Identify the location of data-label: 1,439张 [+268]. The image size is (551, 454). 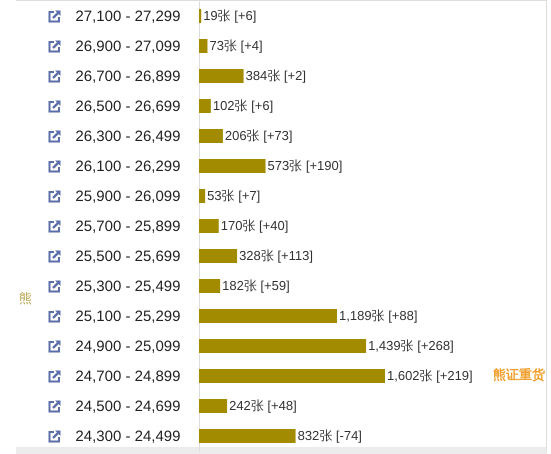
(411, 345).